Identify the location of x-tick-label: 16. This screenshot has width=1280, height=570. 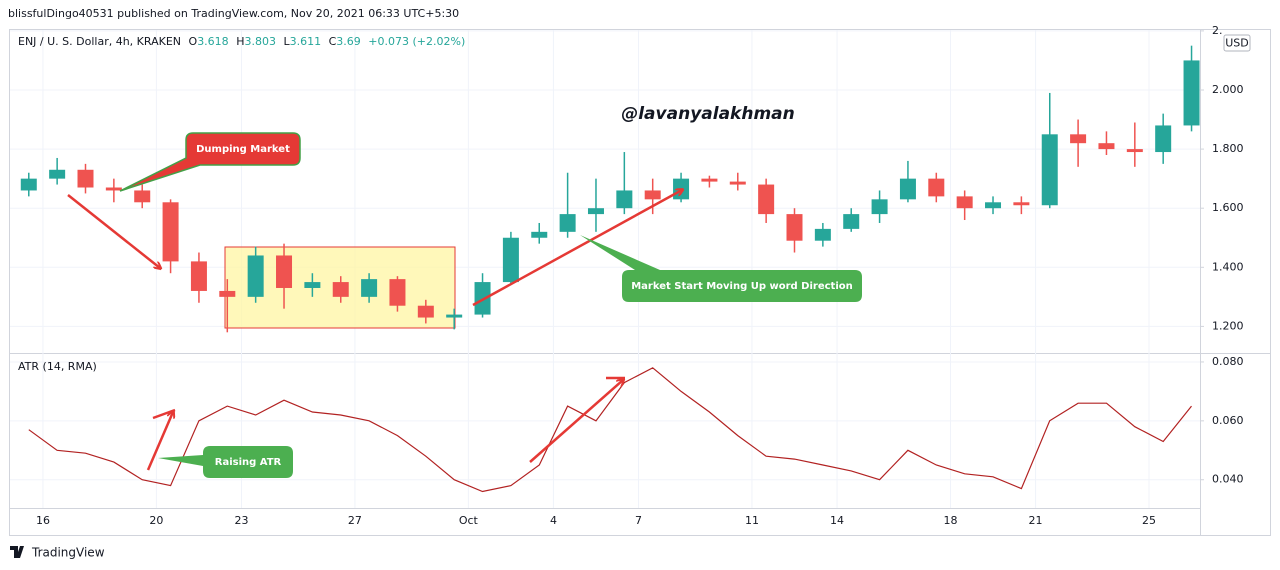
(43, 520).